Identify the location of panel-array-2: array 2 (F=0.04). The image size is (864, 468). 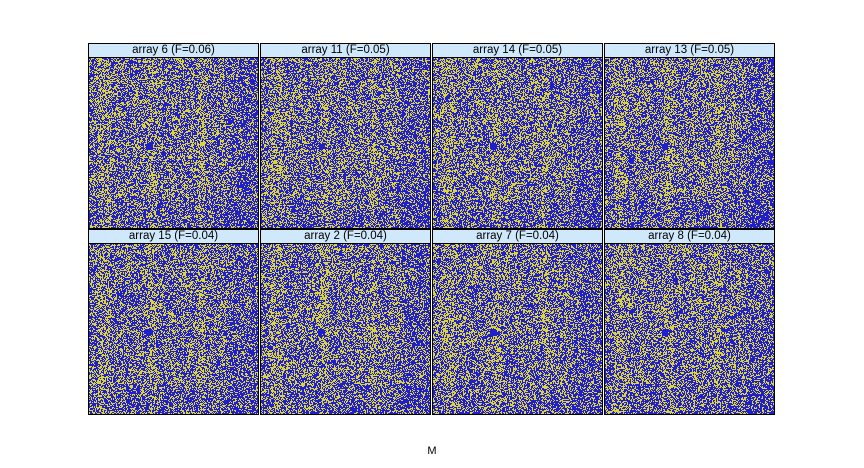
(345, 322).